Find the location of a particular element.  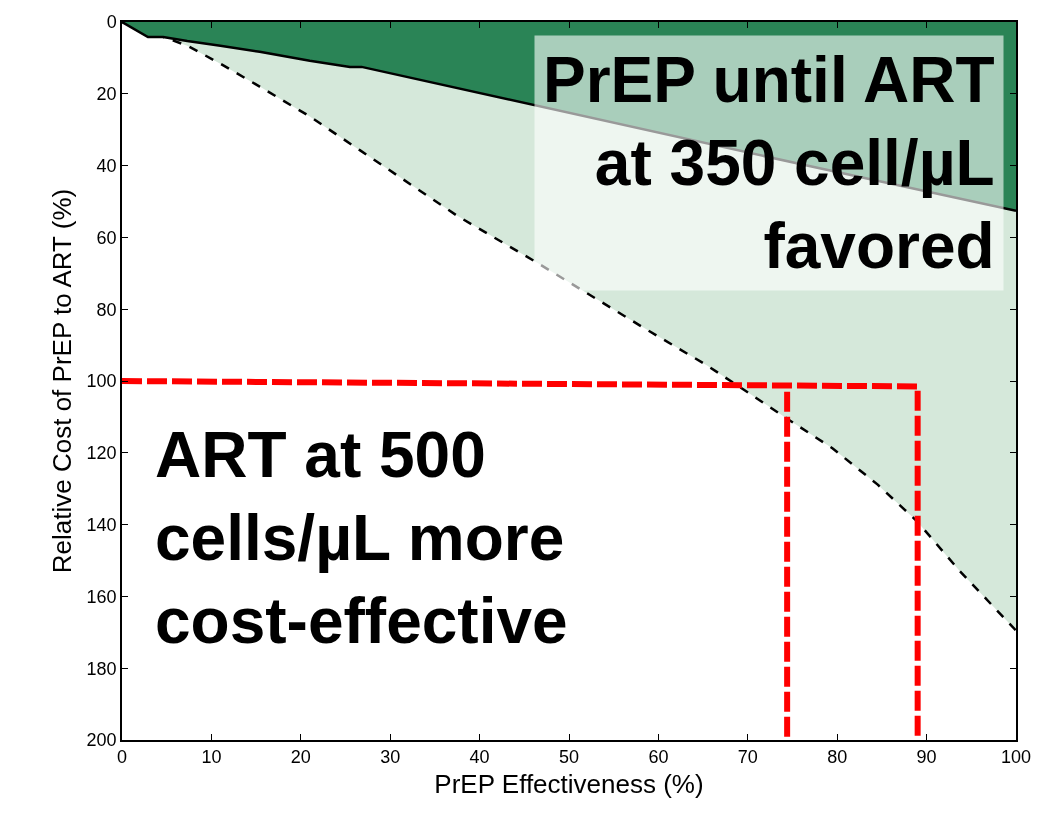

x-axis-title: PrEP Effectiveness (%) is located at coordinates (569, 783).